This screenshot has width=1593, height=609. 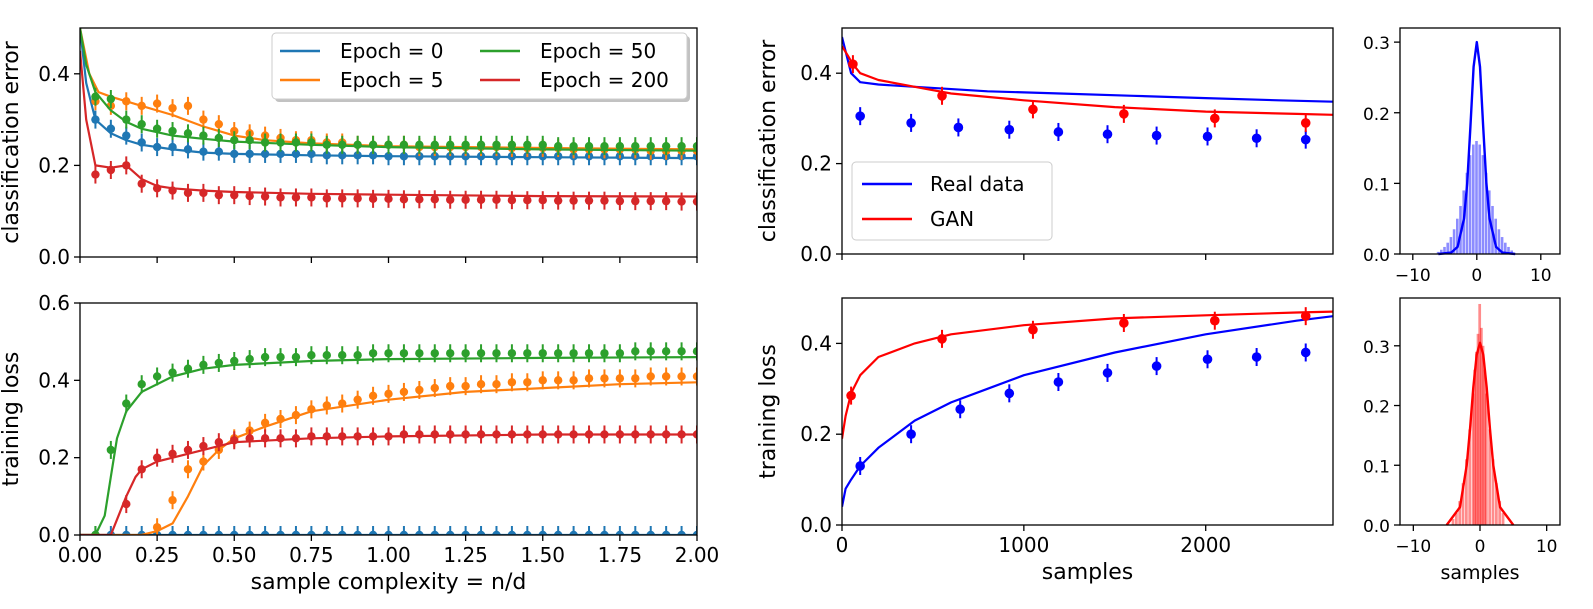 I want to click on legend-box, so click(x=952, y=201).